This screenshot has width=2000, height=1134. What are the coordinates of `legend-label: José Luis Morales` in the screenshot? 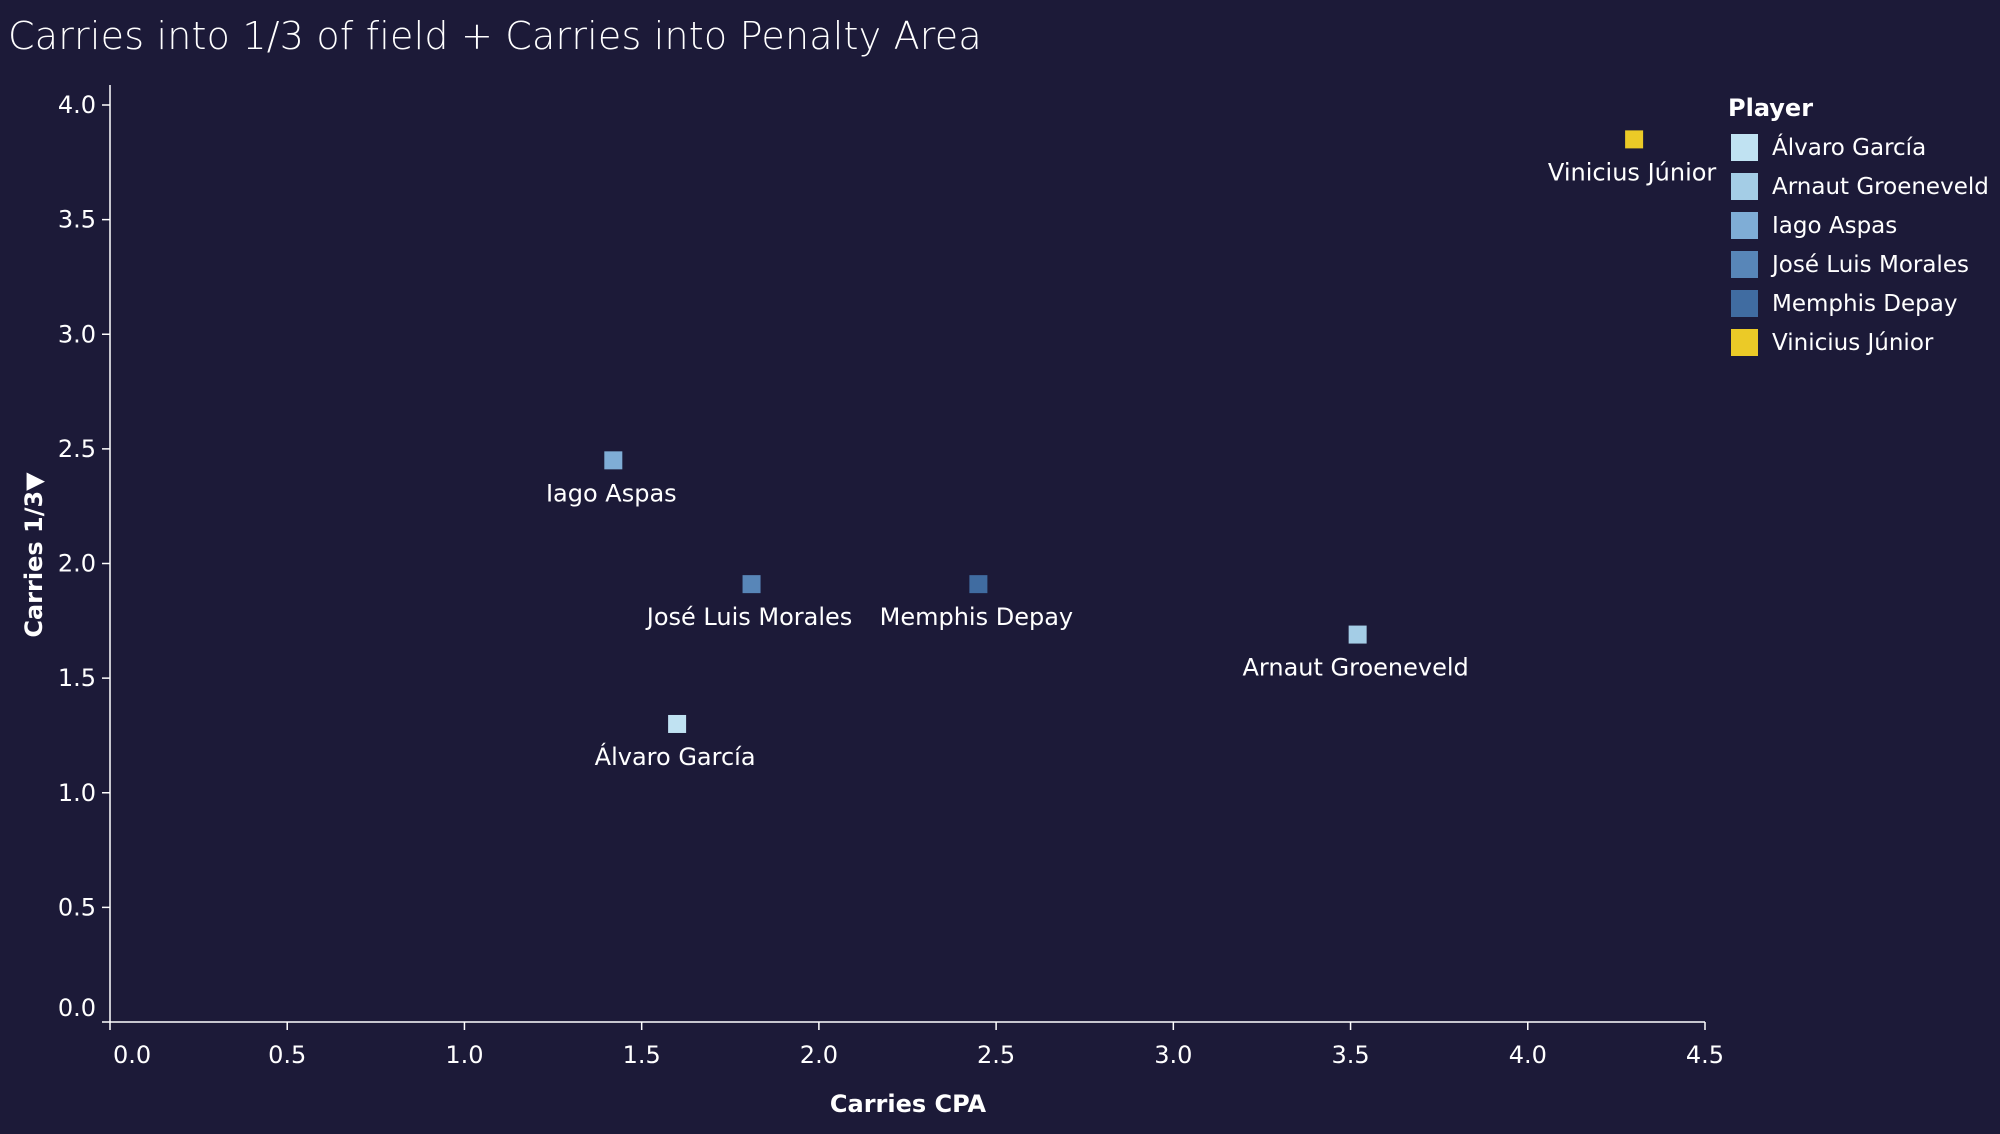 It's located at (1870, 264).